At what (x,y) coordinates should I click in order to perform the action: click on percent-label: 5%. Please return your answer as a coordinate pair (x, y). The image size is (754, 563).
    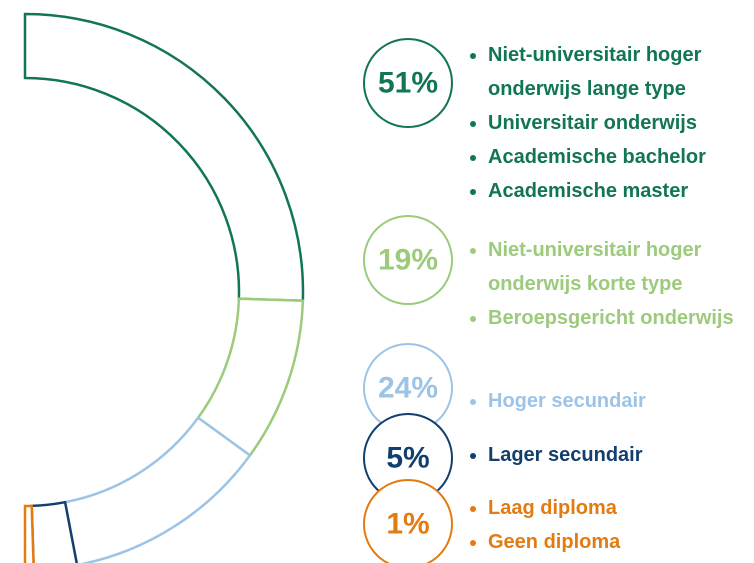
    Looking at the image, I should click on (407, 458).